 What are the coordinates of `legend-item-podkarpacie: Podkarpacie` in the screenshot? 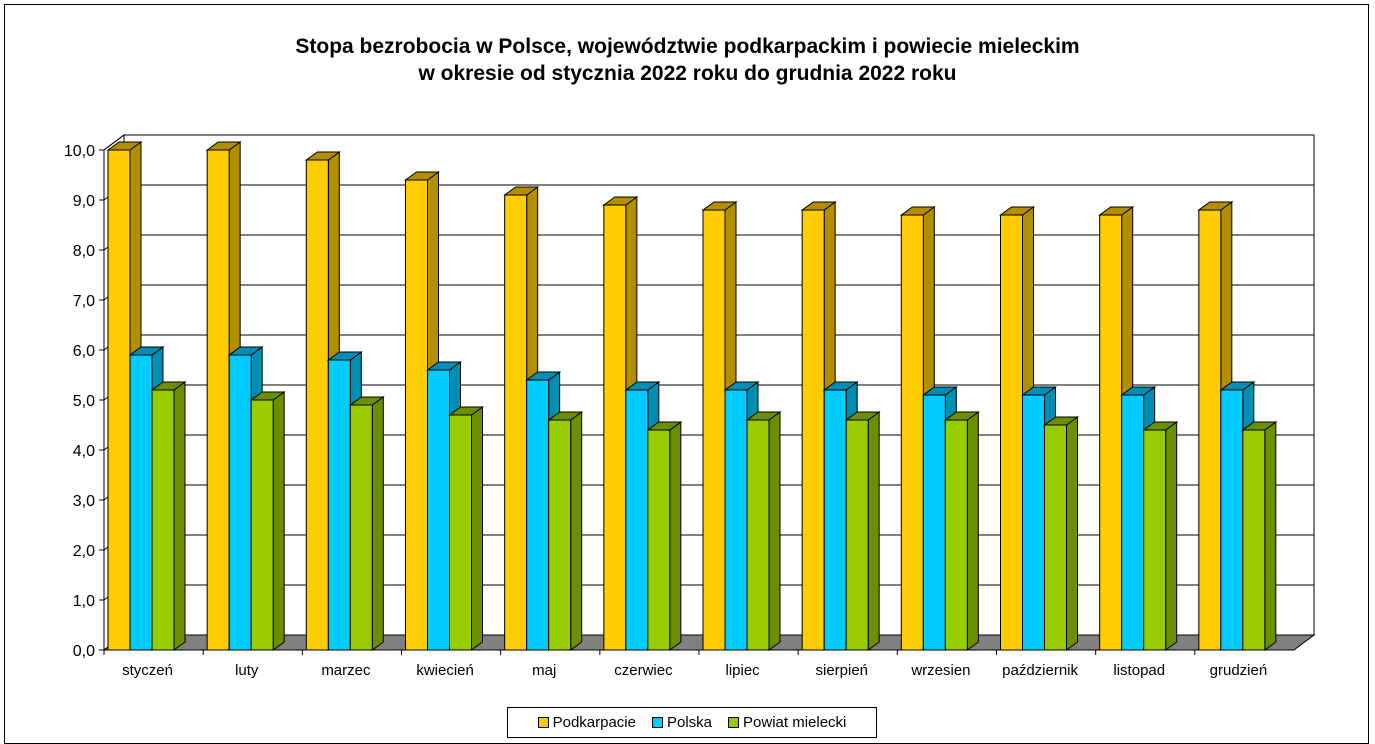 It's located at (586, 722).